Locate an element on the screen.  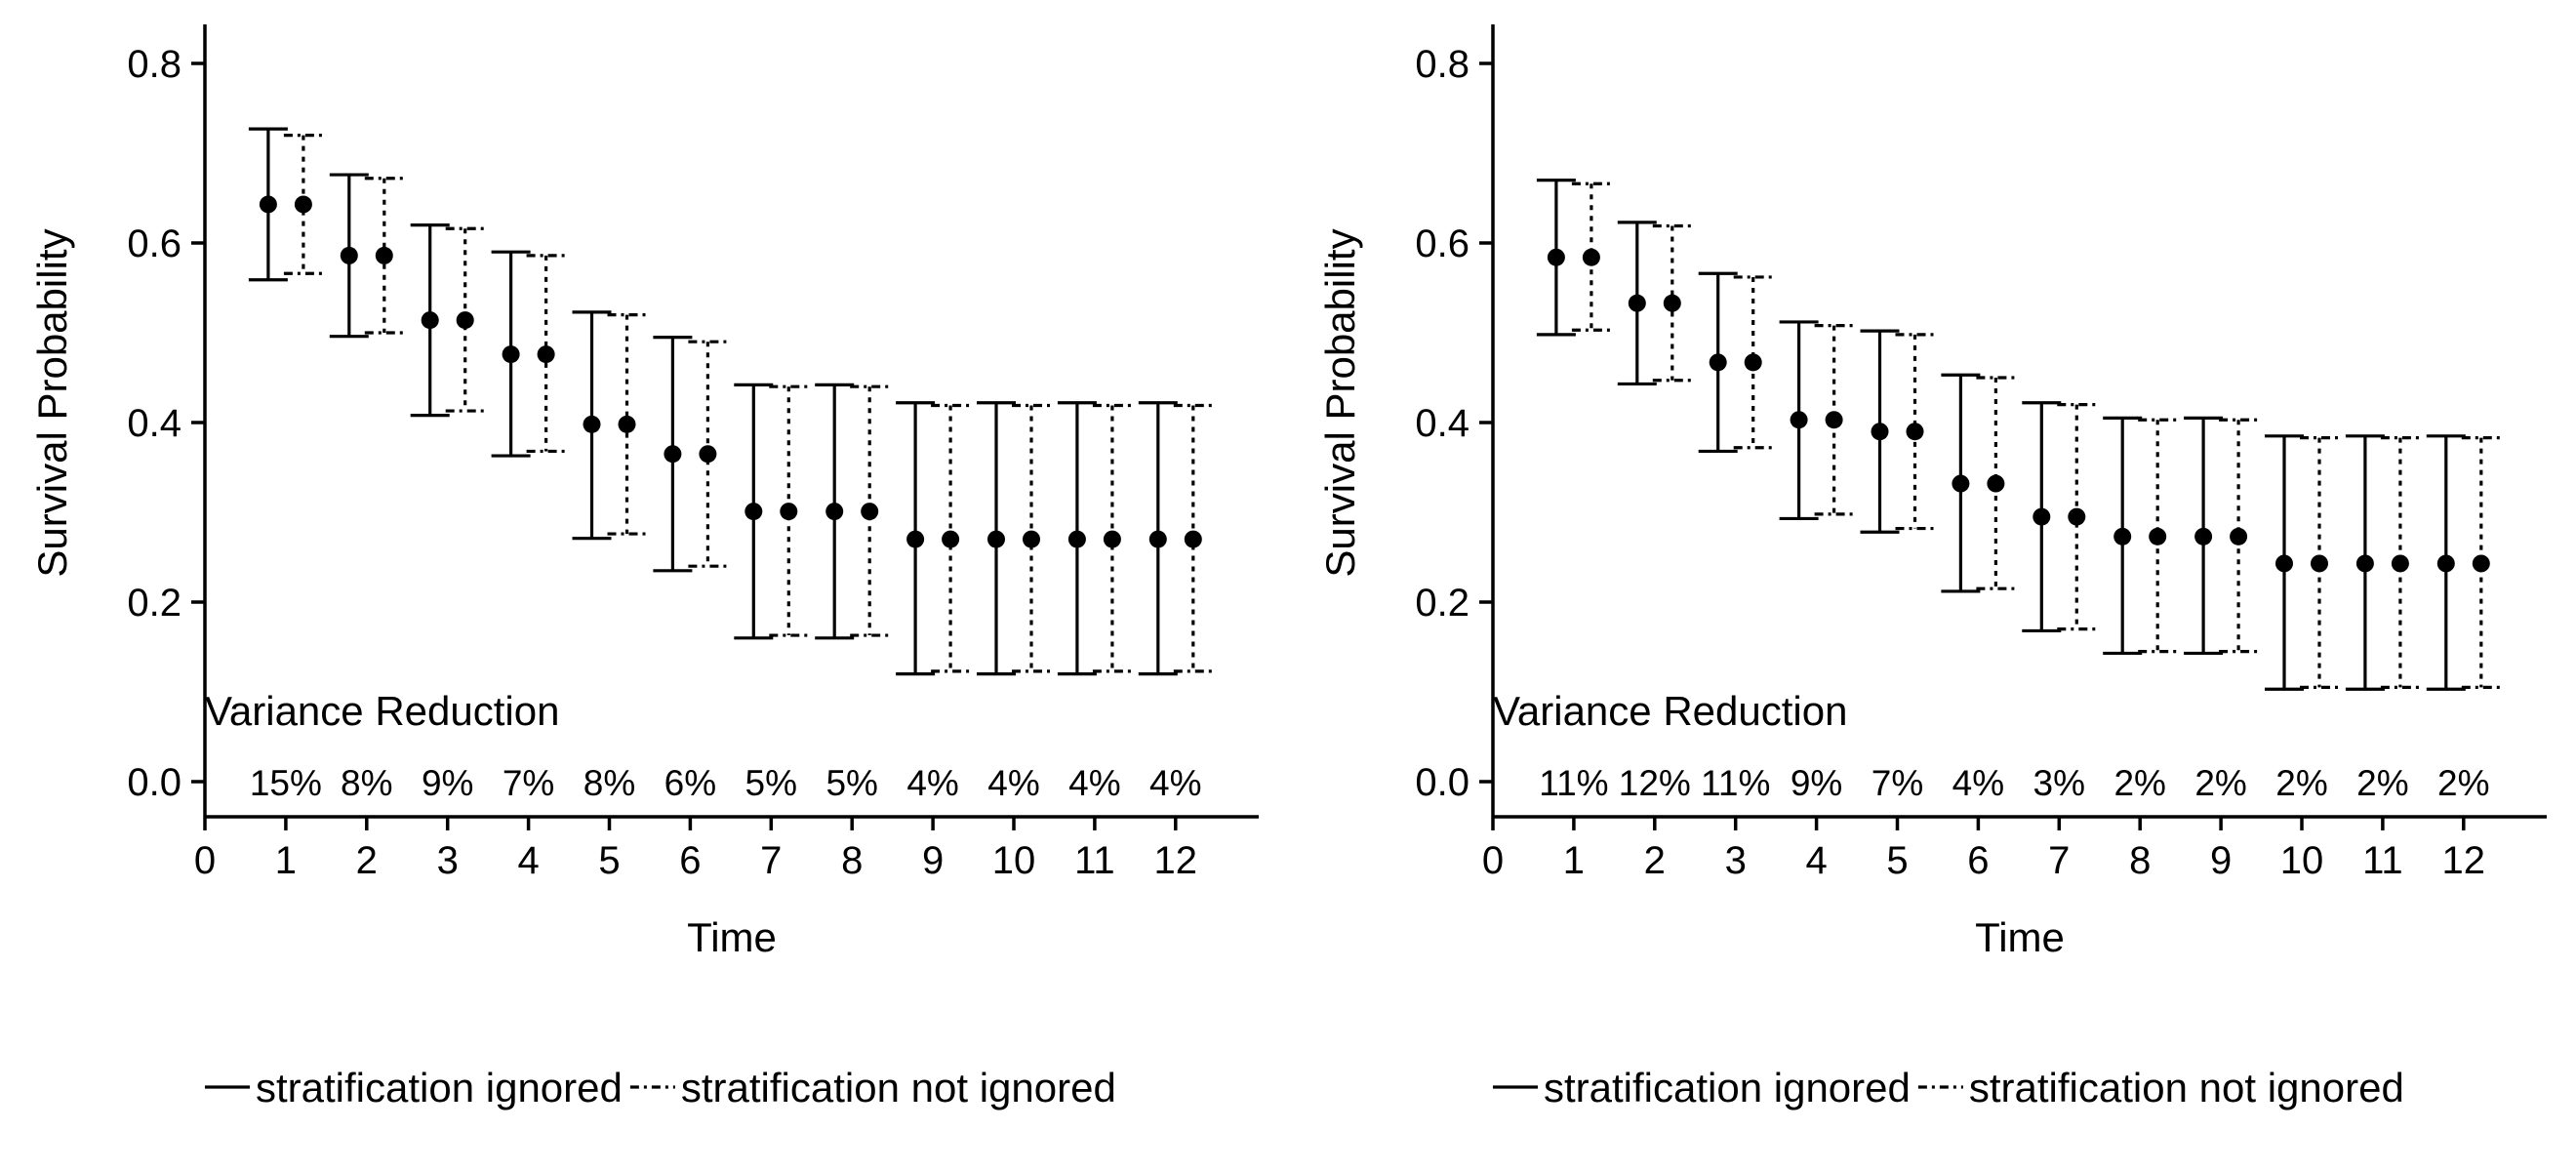
variance-reduction-label: 3% is located at coordinates (2059, 783).